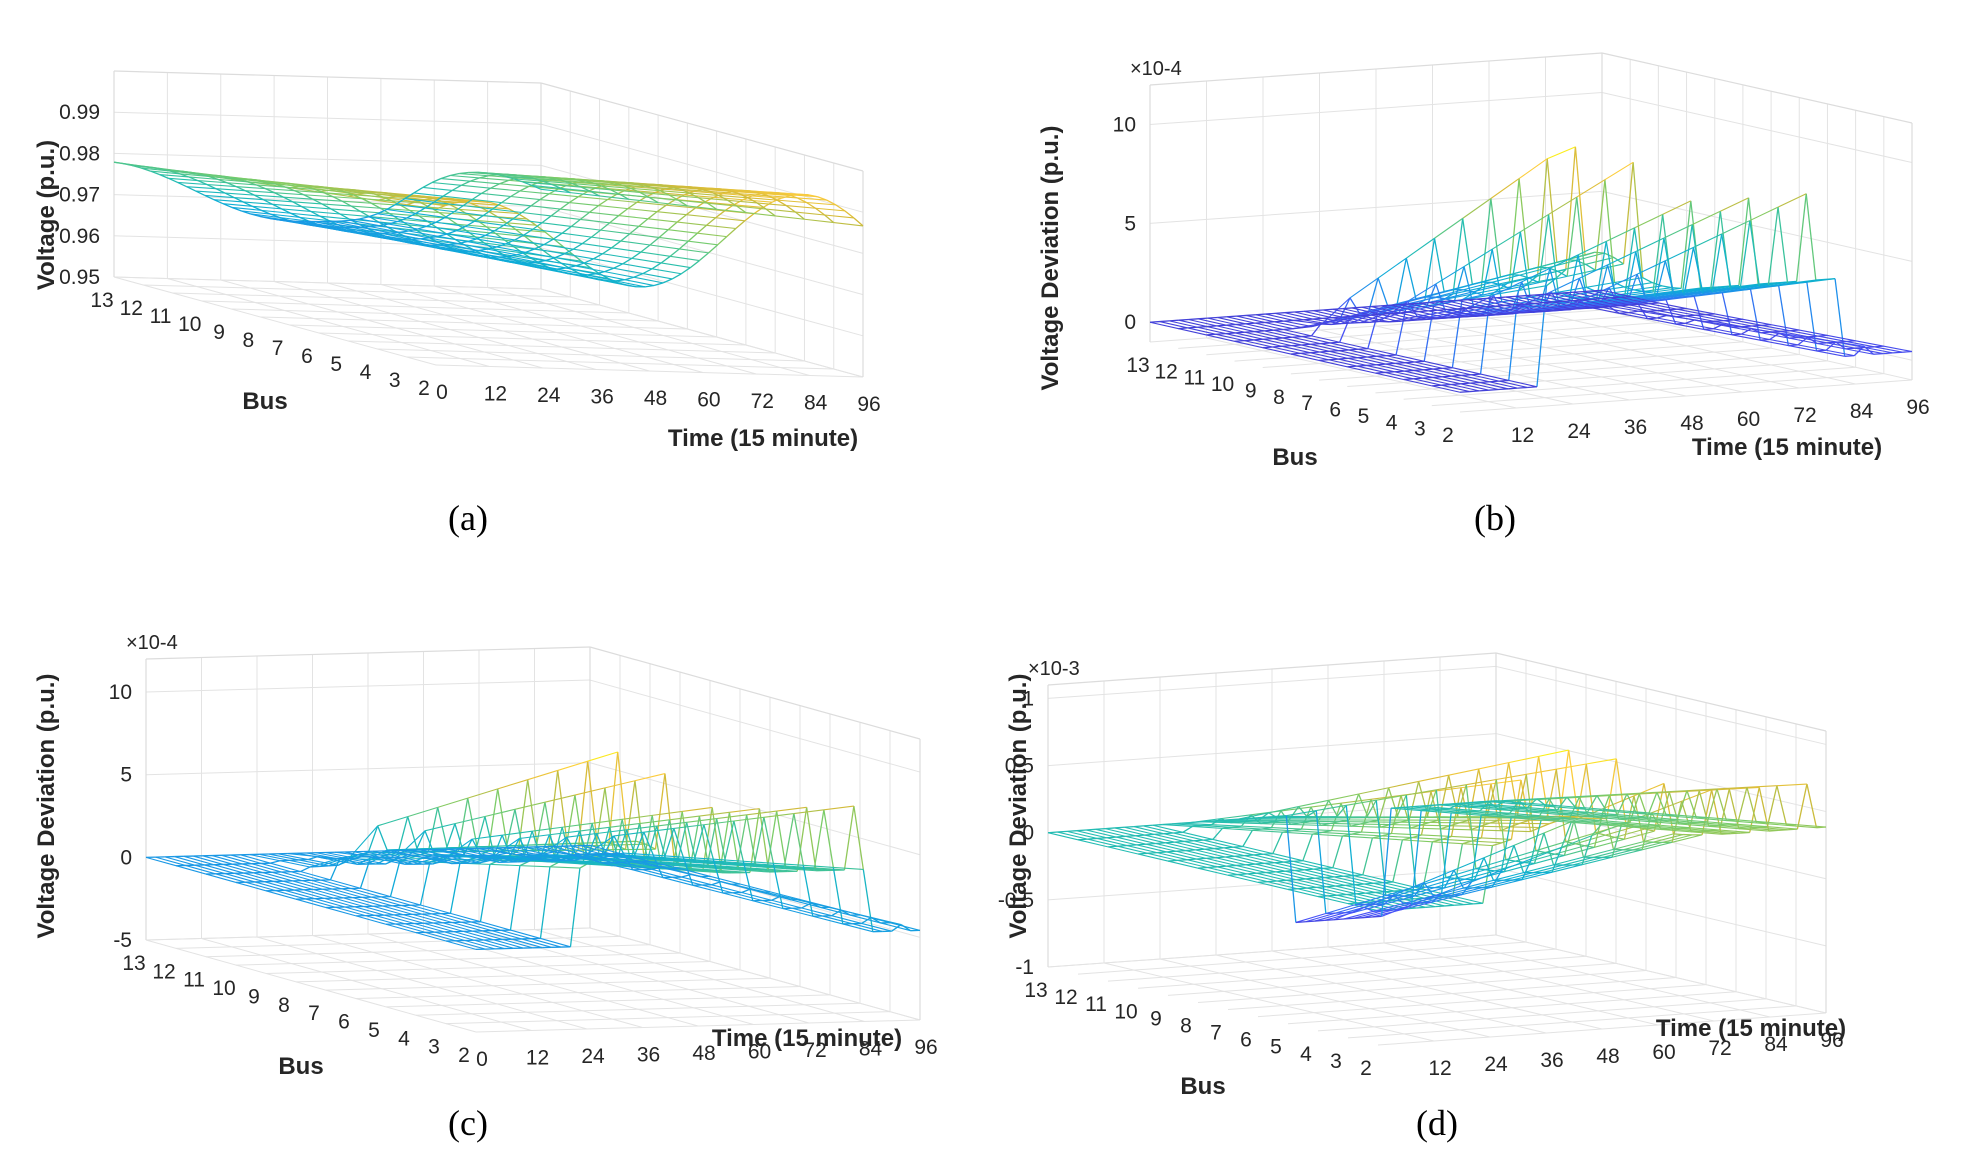 Image resolution: width=1966 pixels, height=1159 pixels. Describe the element at coordinates (46, 806) in the screenshot. I see `z-axis-label: Voltage Deviation (p.u.)` at that location.